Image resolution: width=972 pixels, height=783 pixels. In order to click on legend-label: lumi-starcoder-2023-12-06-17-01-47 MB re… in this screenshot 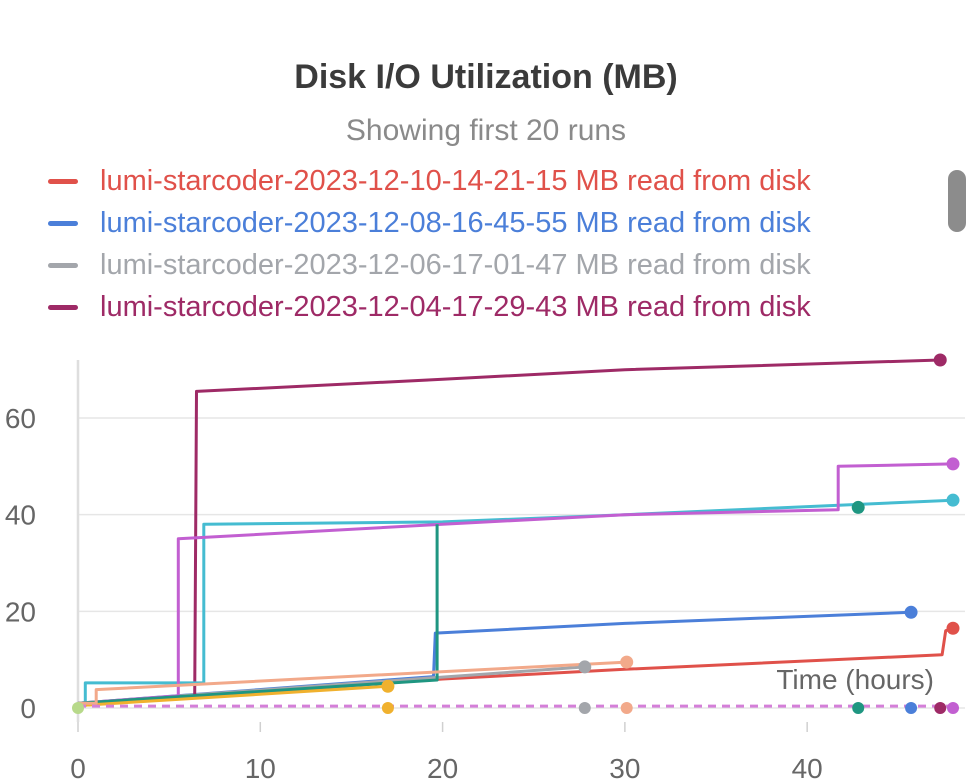, I will do `click(455, 265)`.